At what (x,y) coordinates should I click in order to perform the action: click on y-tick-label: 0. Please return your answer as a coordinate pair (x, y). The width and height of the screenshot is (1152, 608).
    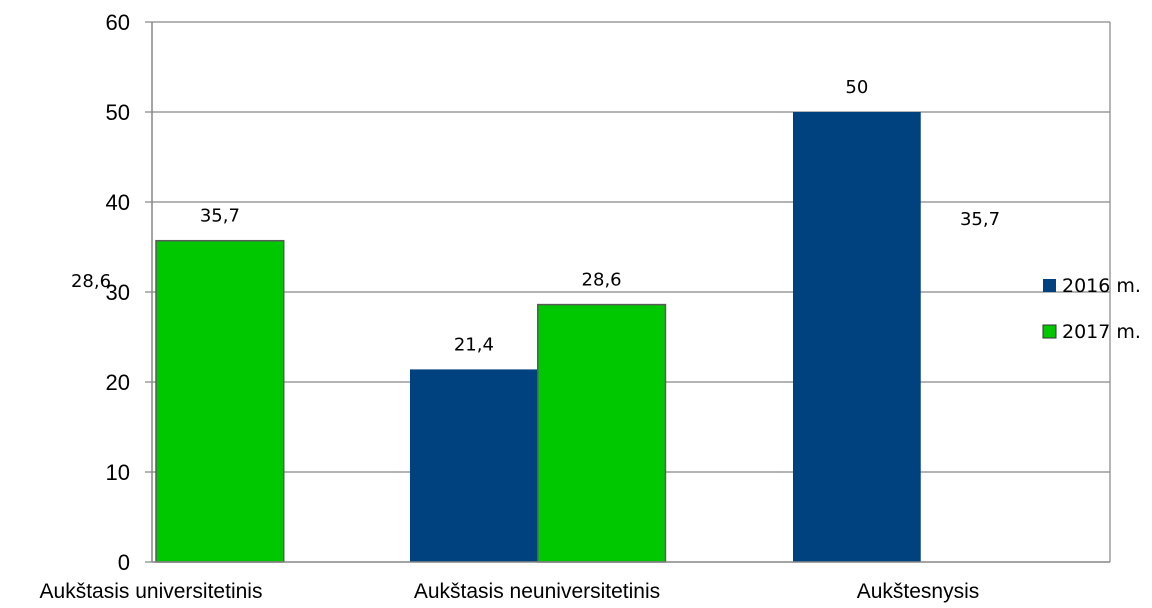
    Looking at the image, I should click on (124, 562).